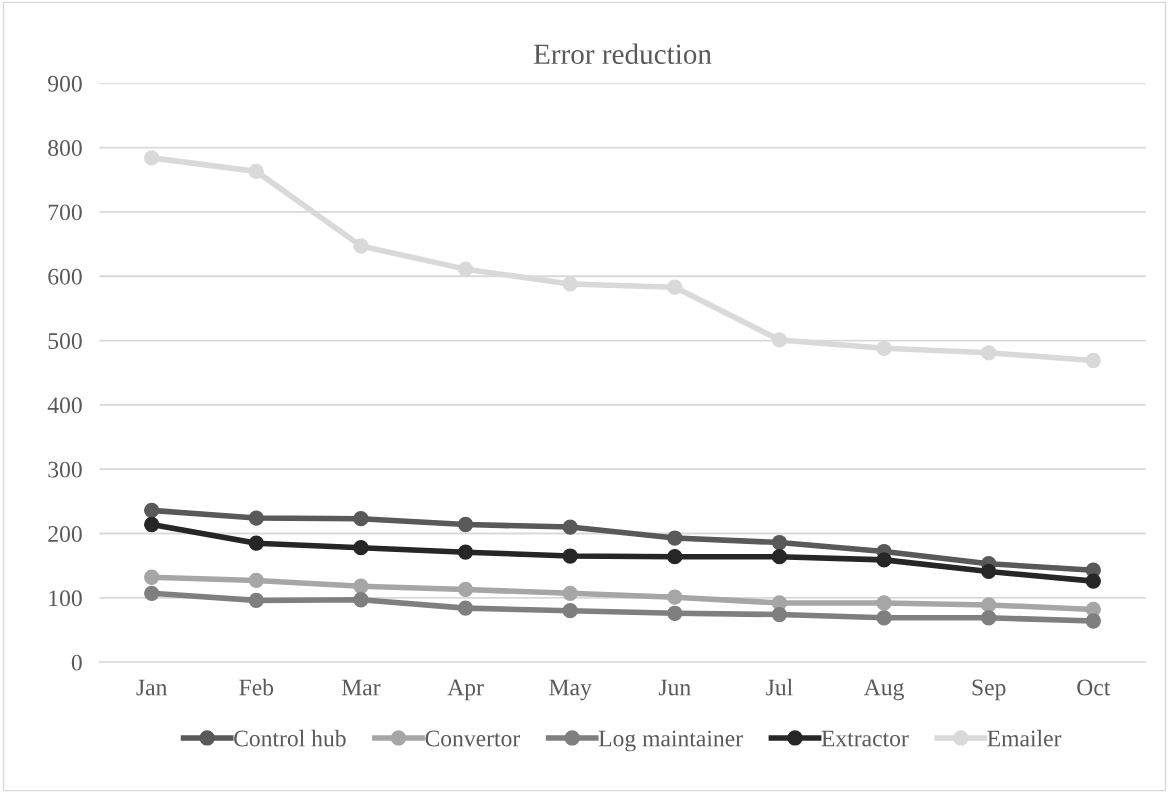  What do you see at coordinates (65, 212) in the screenshot?
I see `y-tick-label: 700` at bounding box center [65, 212].